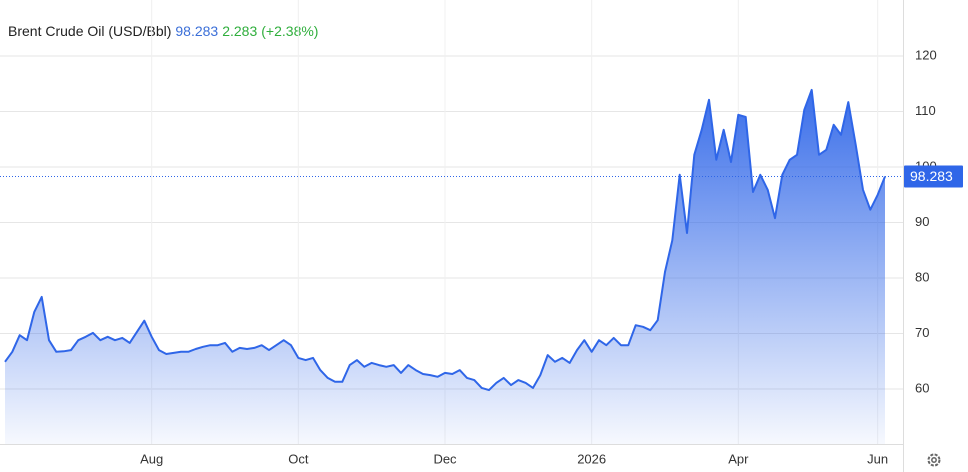 The image size is (968, 472). What do you see at coordinates (197, 31) in the screenshot?
I see `price: 98.283` at bounding box center [197, 31].